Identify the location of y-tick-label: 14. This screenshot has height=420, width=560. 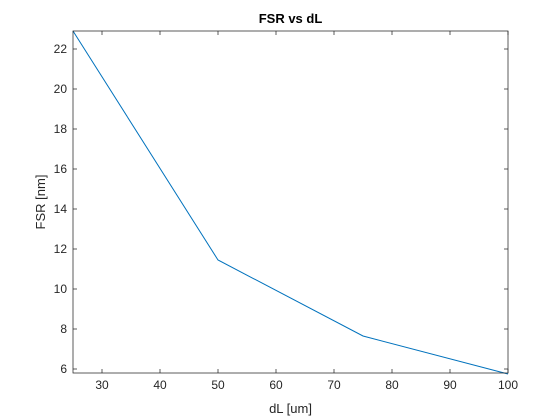
(61, 209).